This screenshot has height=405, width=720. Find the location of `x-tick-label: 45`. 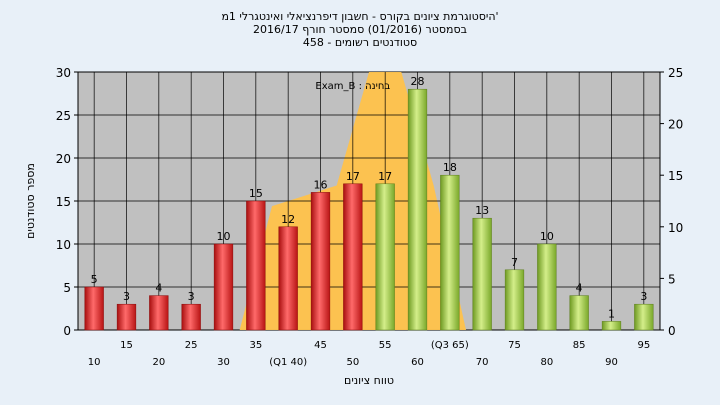

x-tick-label: 45 is located at coordinates (320, 345).